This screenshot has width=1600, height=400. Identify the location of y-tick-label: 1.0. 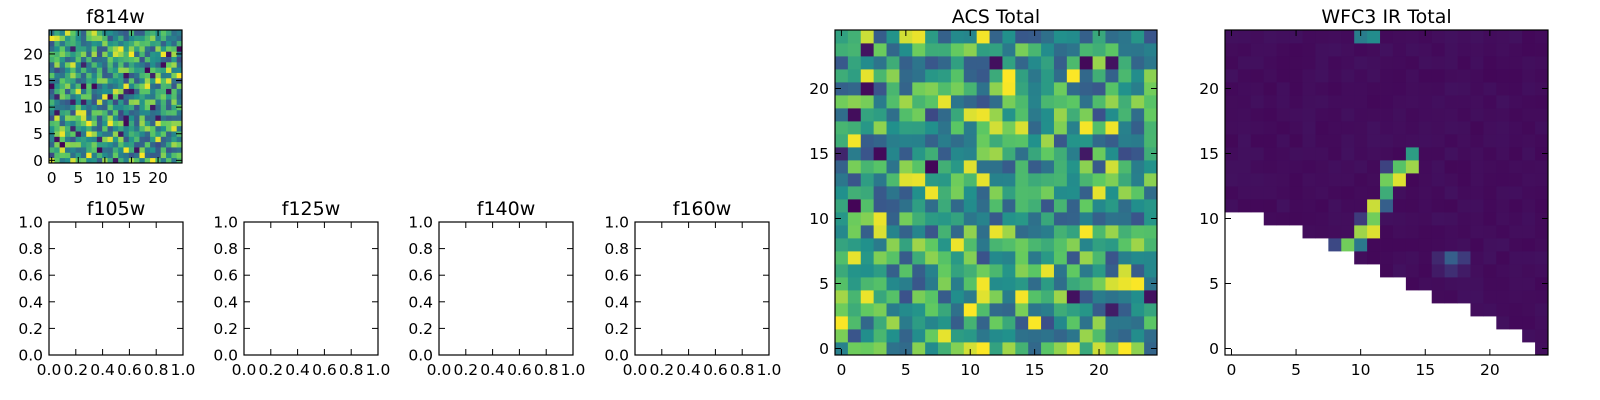
(420, 223).